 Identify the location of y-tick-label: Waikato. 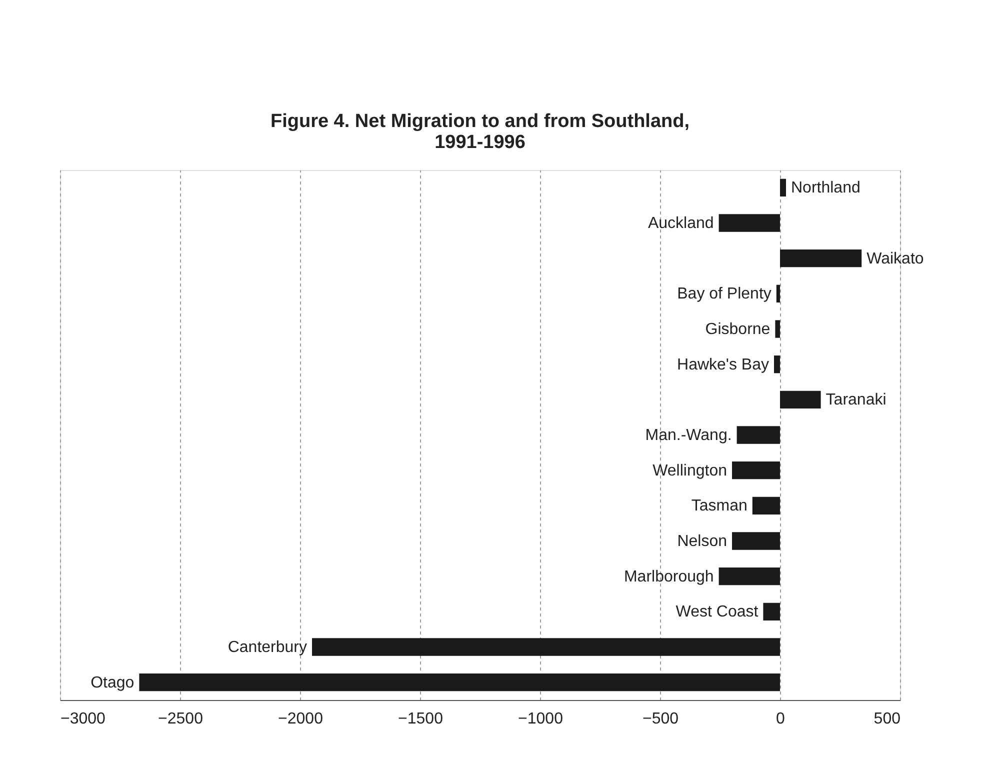
(895, 259).